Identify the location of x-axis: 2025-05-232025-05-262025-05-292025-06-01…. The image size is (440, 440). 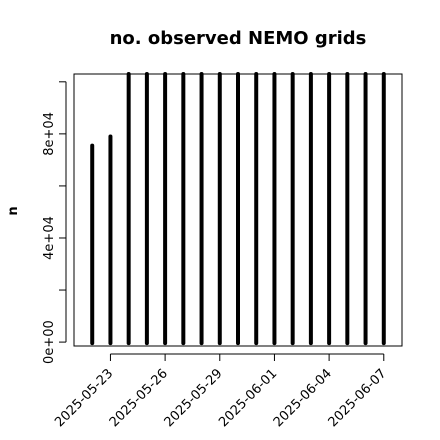
(221, 391).